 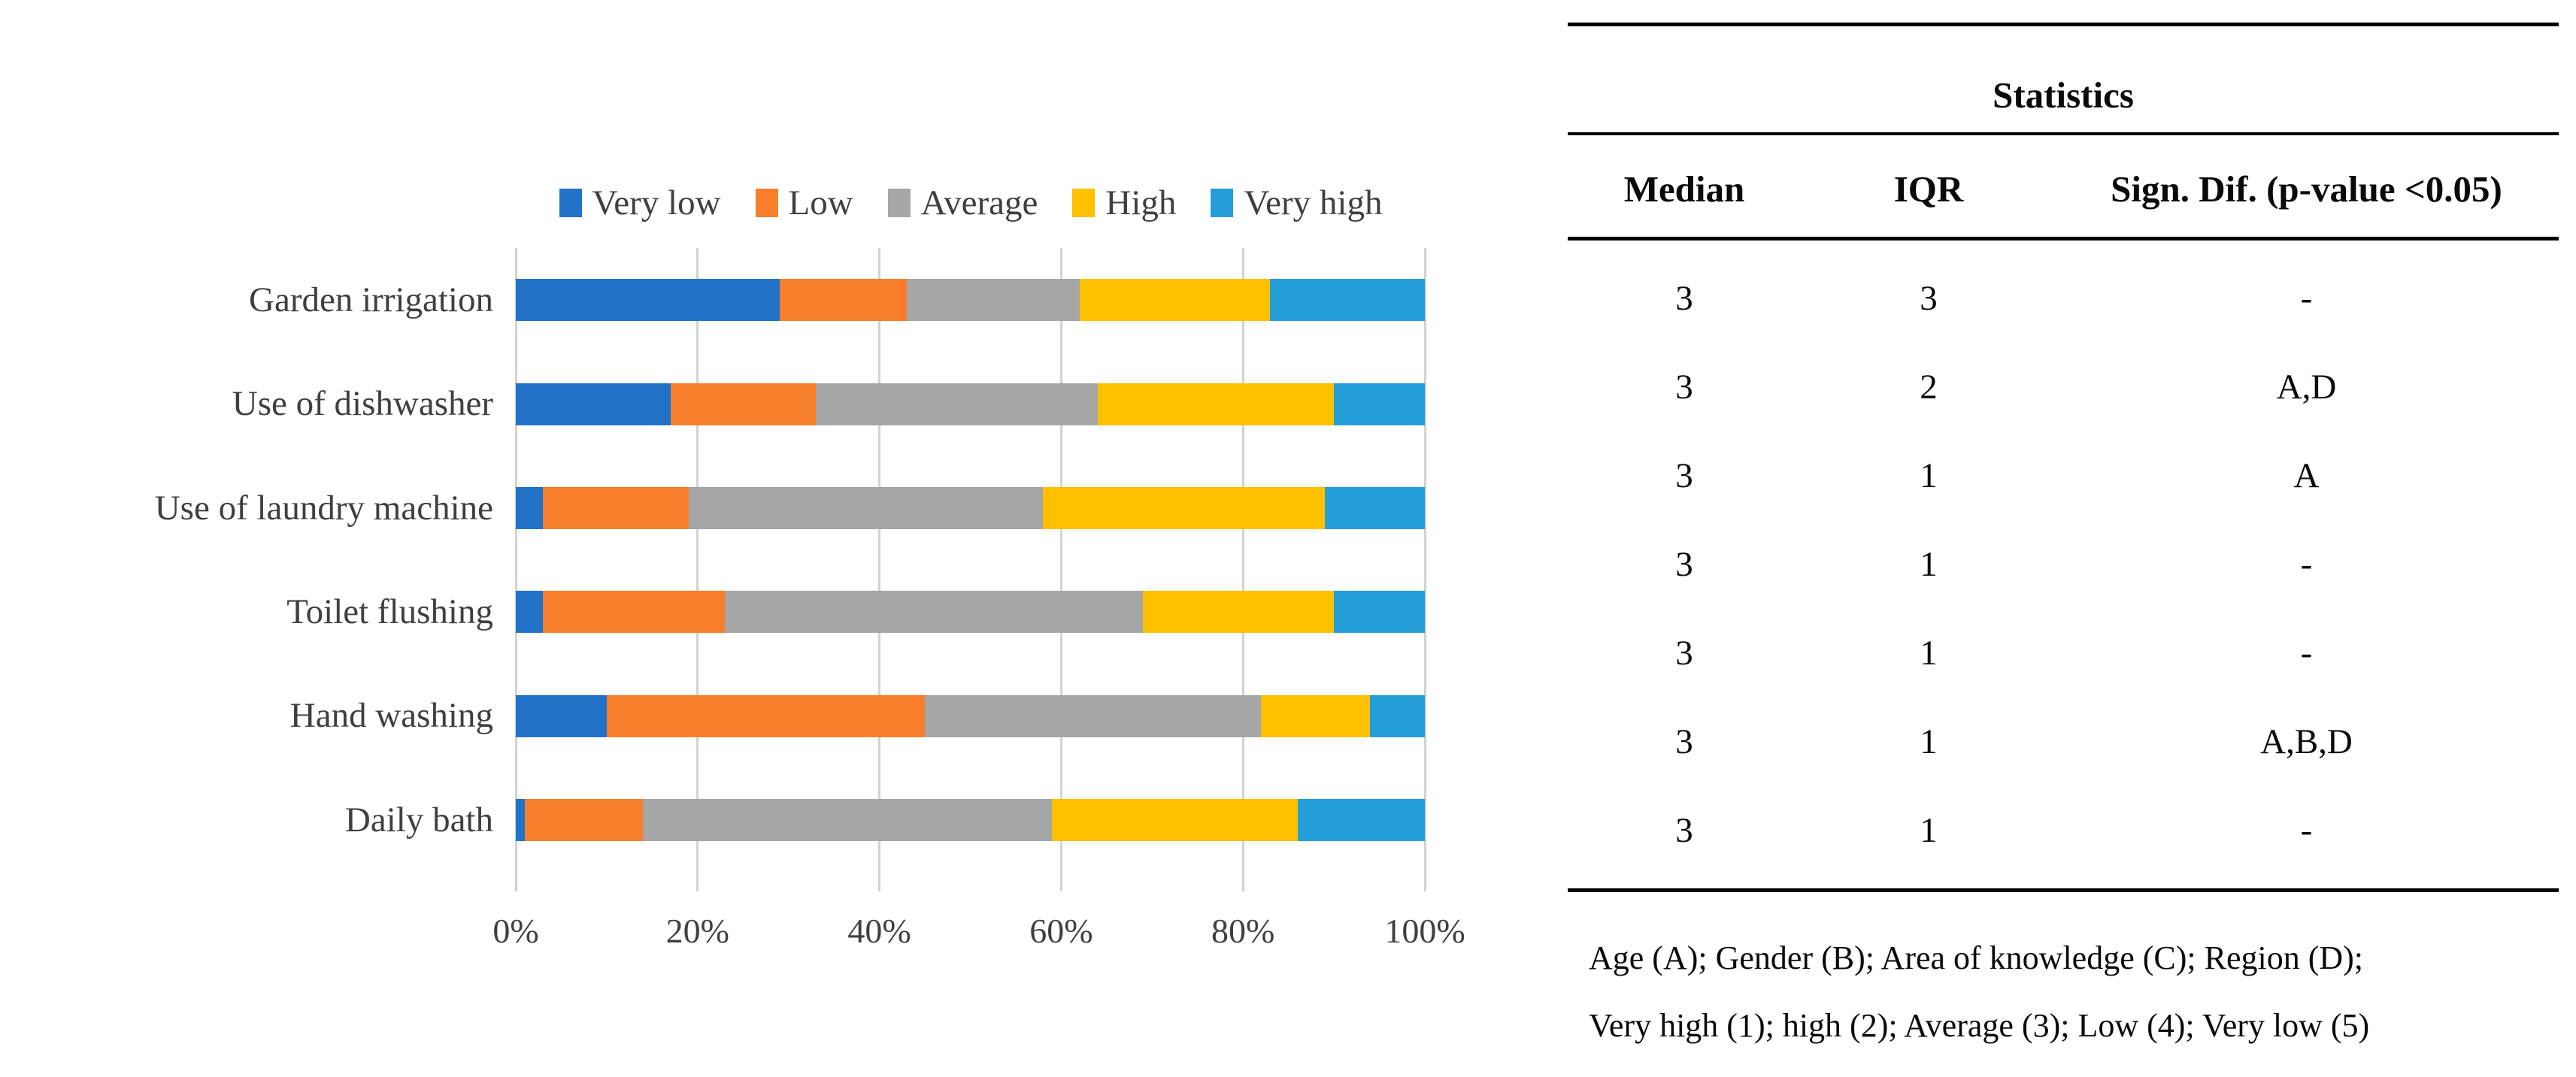 I want to click on bar-row-daily-bath, so click(x=970, y=819).